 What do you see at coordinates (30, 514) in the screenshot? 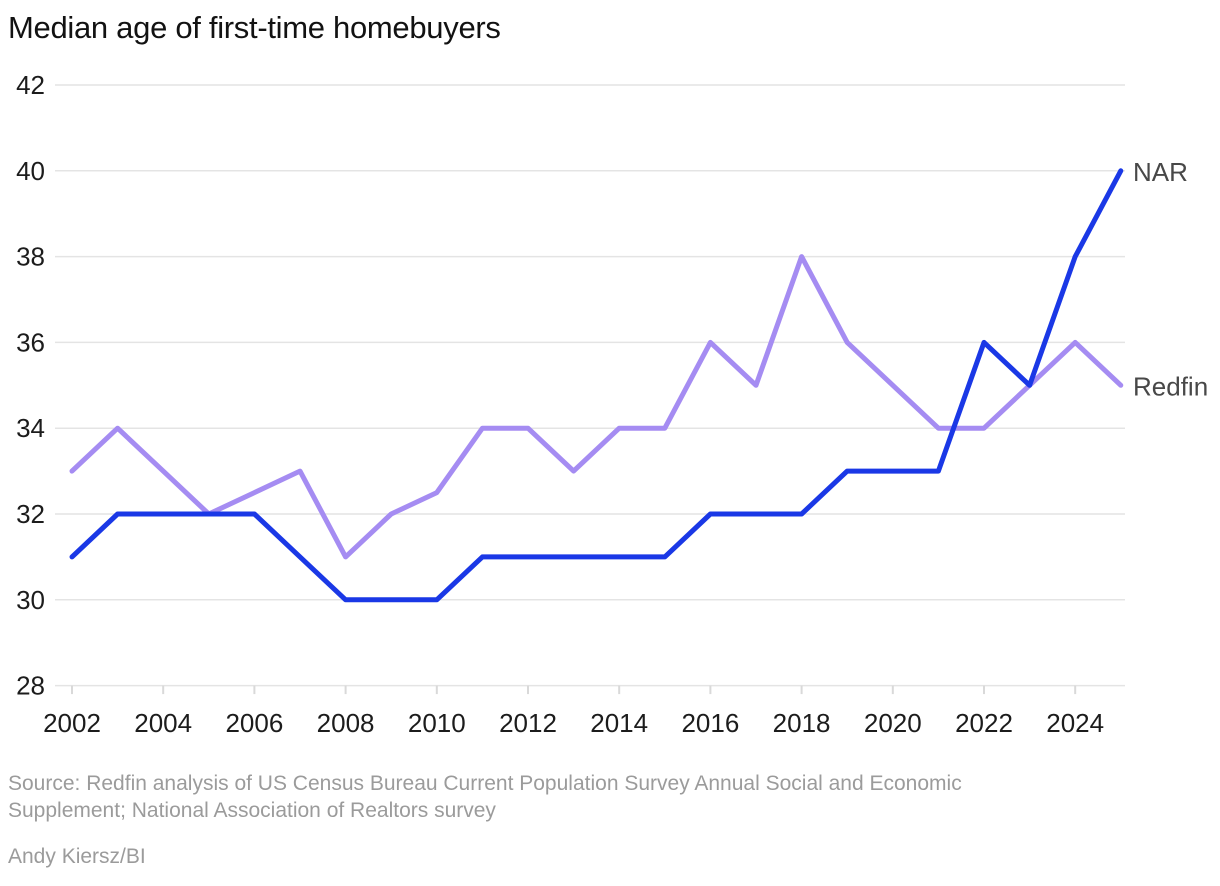
I see `y-axis-label: 32` at bounding box center [30, 514].